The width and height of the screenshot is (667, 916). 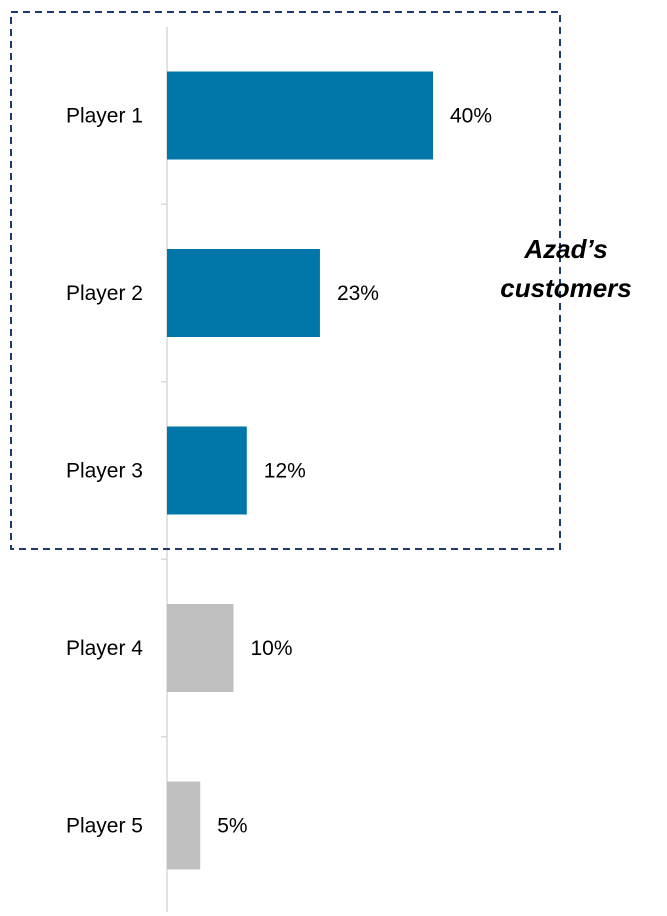 What do you see at coordinates (164, 469) in the screenshot?
I see `category-axis` at bounding box center [164, 469].